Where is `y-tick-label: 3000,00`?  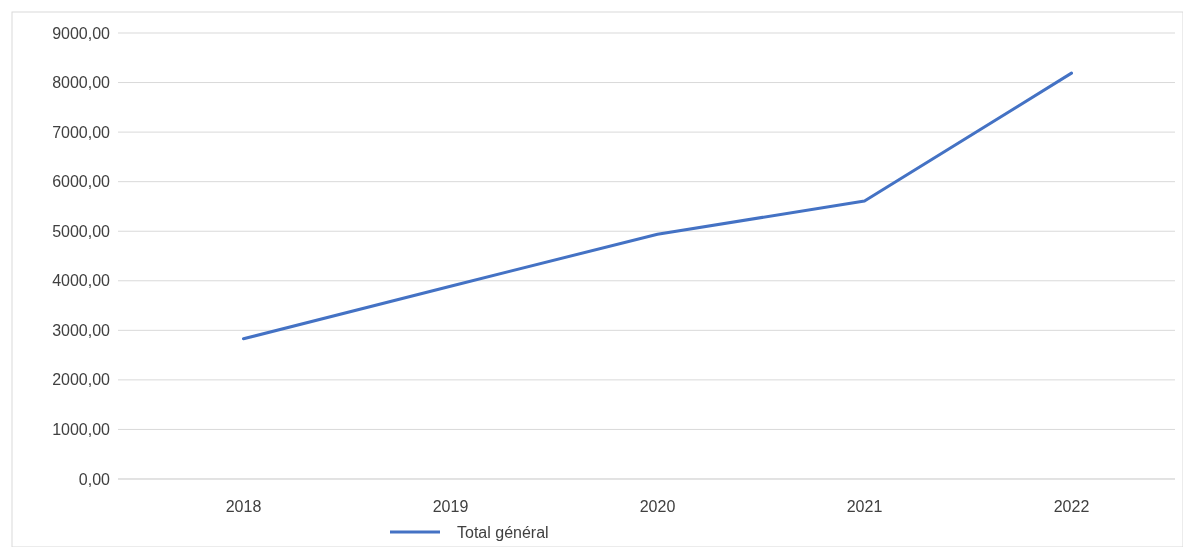 y-tick-label: 3000,00 is located at coordinates (81, 330).